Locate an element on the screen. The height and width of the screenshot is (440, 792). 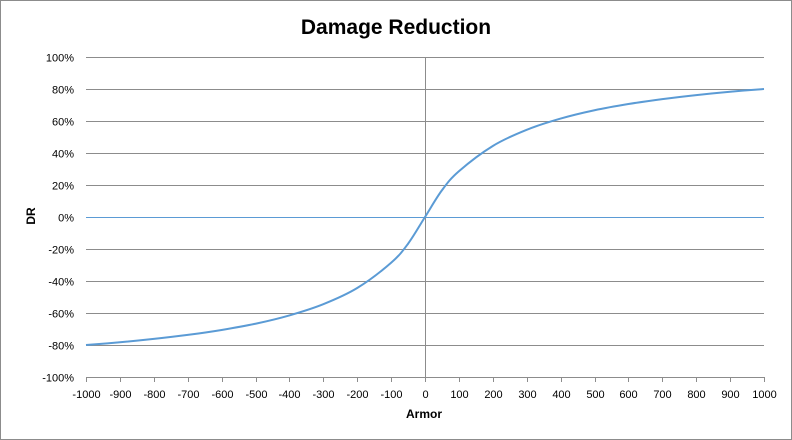
y-tick-label: -80% is located at coordinates (61, 347).